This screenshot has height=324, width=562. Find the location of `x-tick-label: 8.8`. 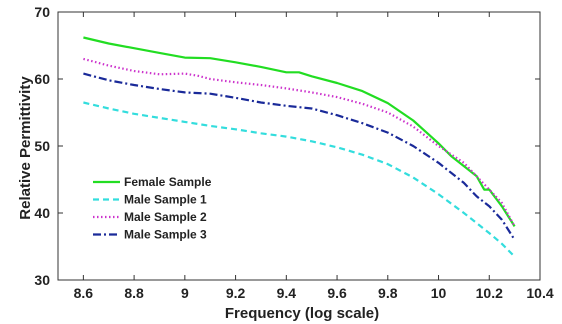

x-tick-label: 8.8 is located at coordinates (134, 293).